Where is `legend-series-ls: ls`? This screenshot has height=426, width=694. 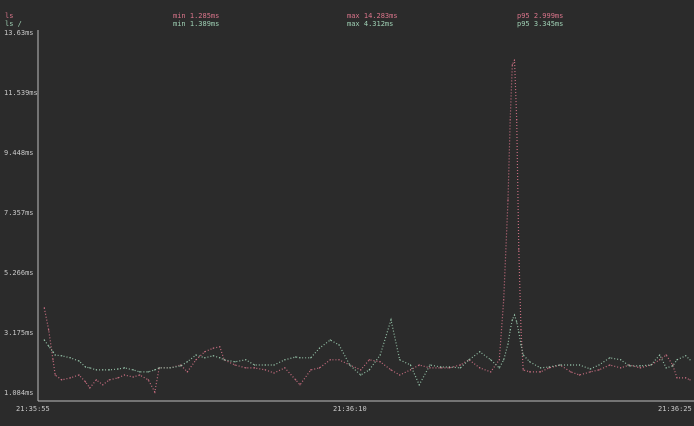 legend-series-ls: ls is located at coordinates (9, 16).